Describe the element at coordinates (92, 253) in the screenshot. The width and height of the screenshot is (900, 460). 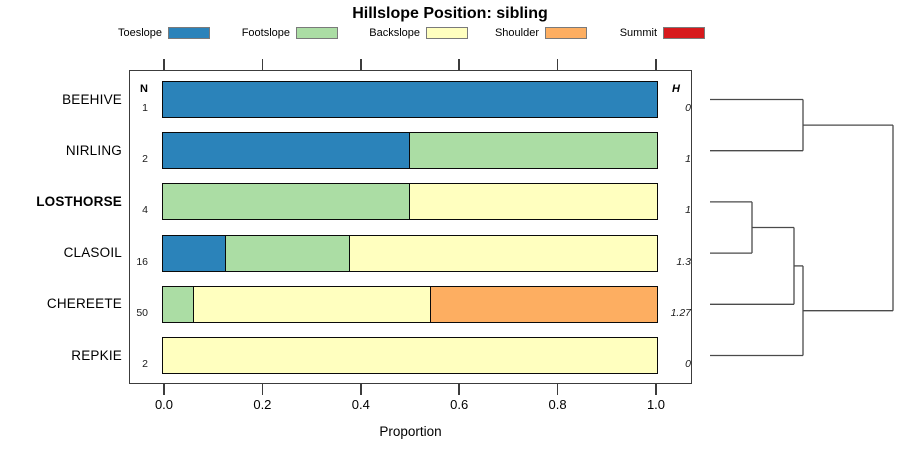
I see `row-label-clasoil: CLASOIL` at that location.